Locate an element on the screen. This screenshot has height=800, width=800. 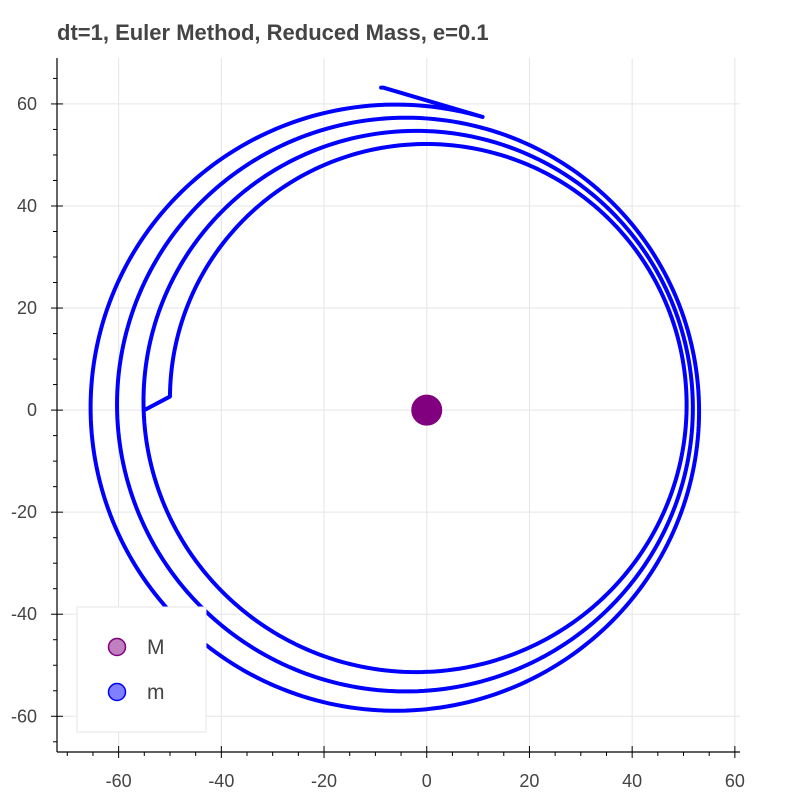
x-tick-label: 20 is located at coordinates (529, 781).